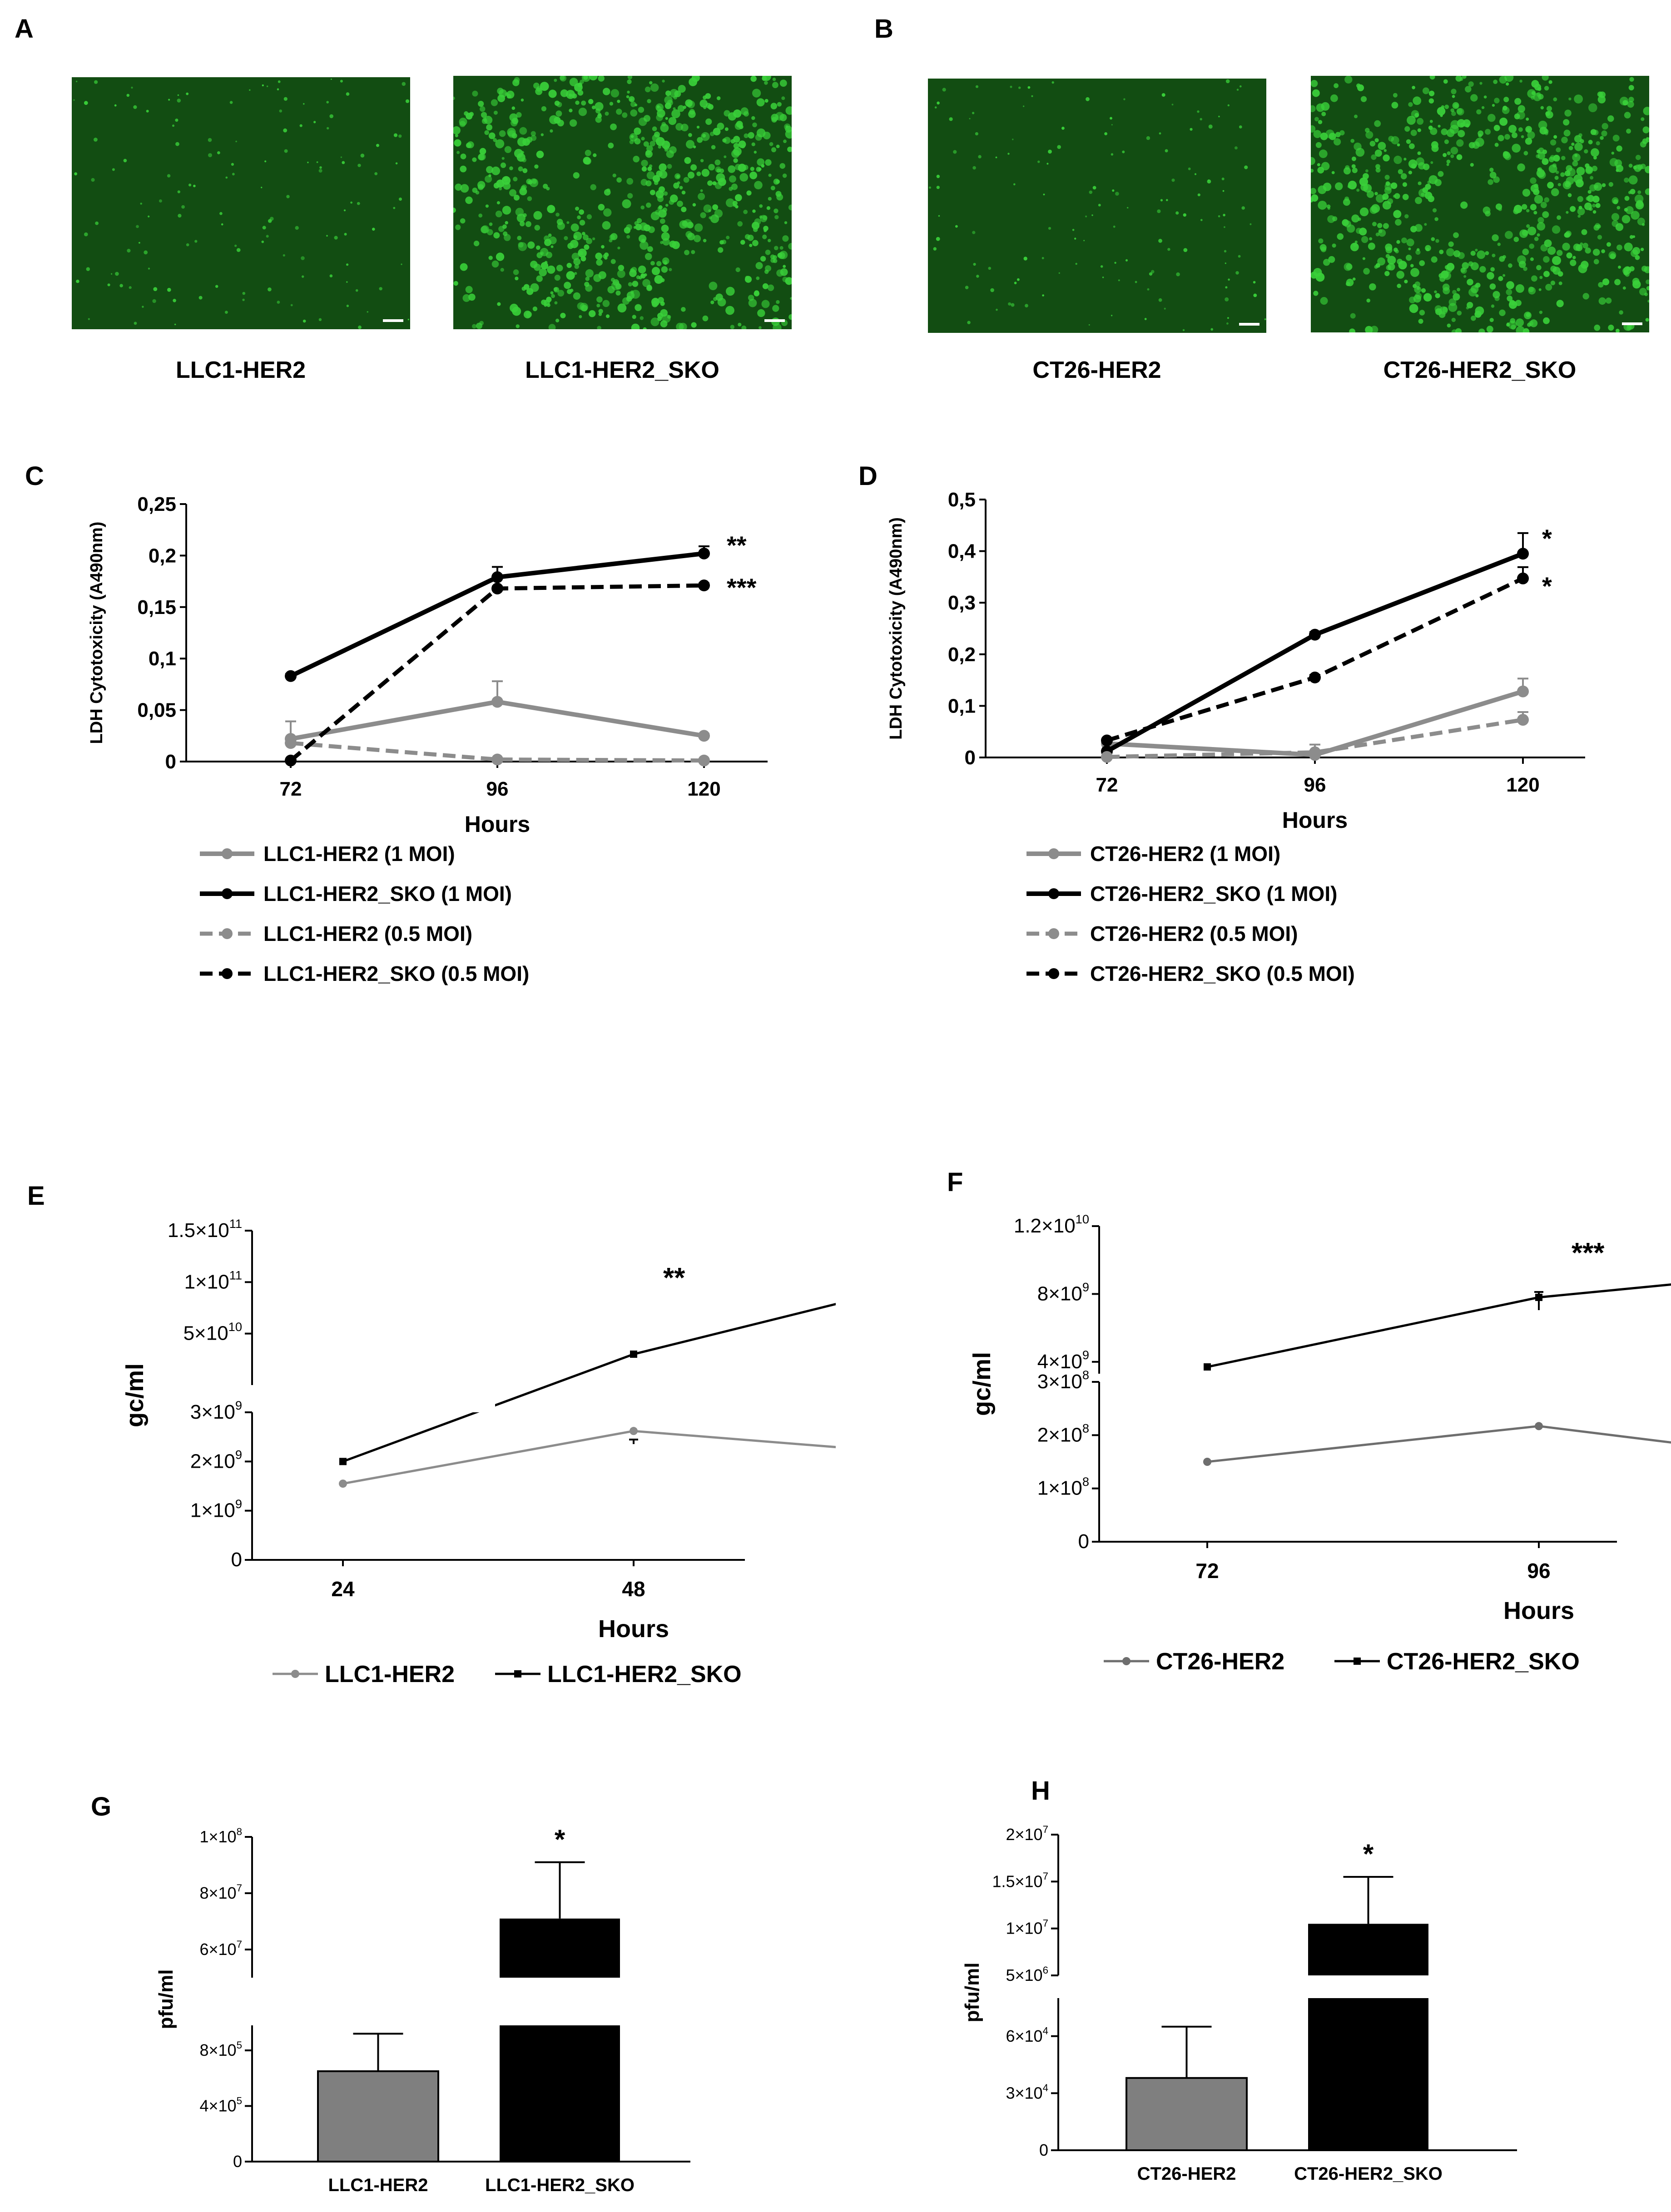  What do you see at coordinates (1213, 894) in the screenshot?
I see `legend-label: CT26-HER2_SKO (1 MOI)` at bounding box center [1213, 894].